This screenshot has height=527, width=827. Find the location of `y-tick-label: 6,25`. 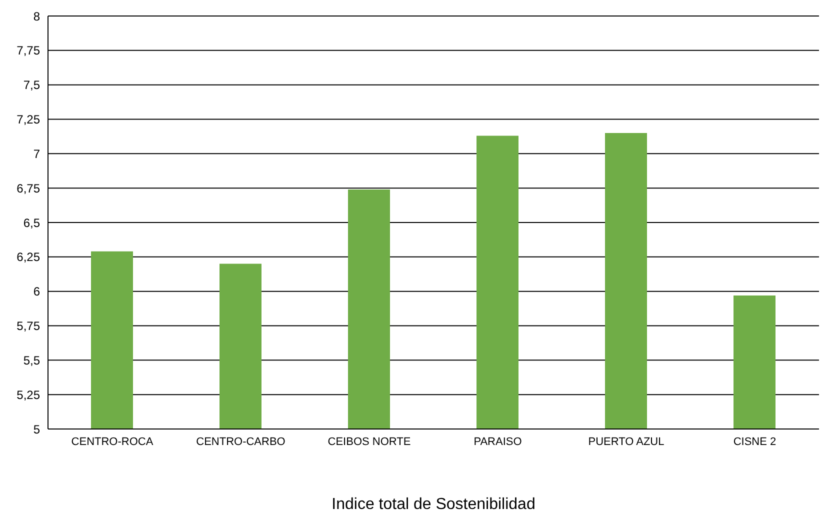

y-tick-label: 6,25 is located at coordinates (28, 257).